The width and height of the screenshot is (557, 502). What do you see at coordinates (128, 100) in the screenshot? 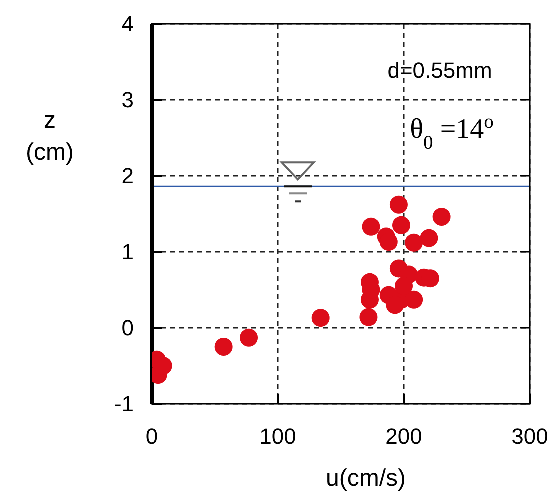
I see `y-tick-label: 3` at bounding box center [128, 100].